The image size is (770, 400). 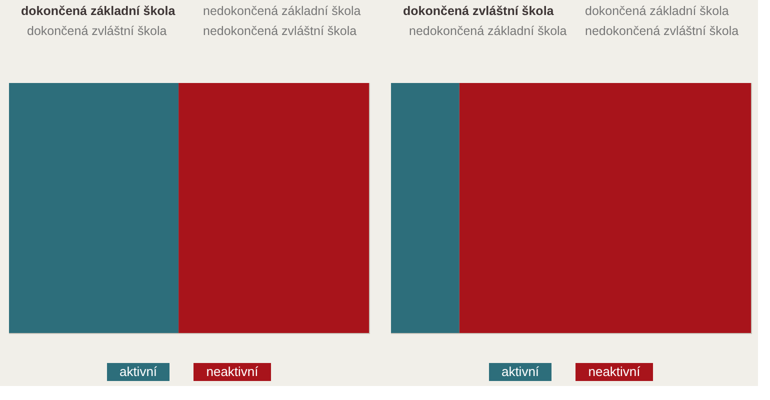 I want to click on chart-title: dokončená zvláštní škola, so click(x=479, y=11).